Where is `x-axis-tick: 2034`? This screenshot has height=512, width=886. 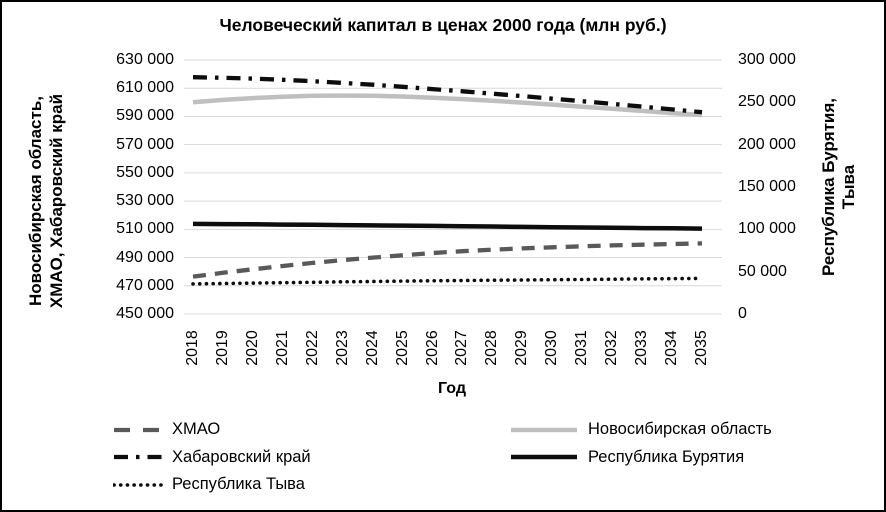
x-axis-tick: 2034 is located at coordinates (672, 348).